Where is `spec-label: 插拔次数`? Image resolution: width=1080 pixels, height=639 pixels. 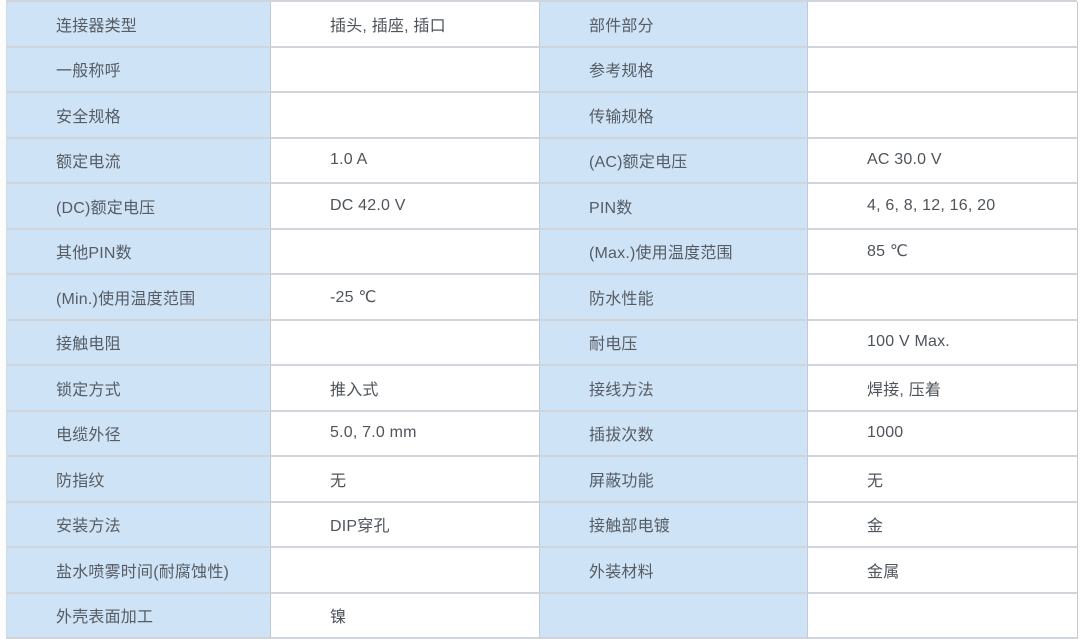
spec-label: 插拔次数 is located at coordinates (674, 434).